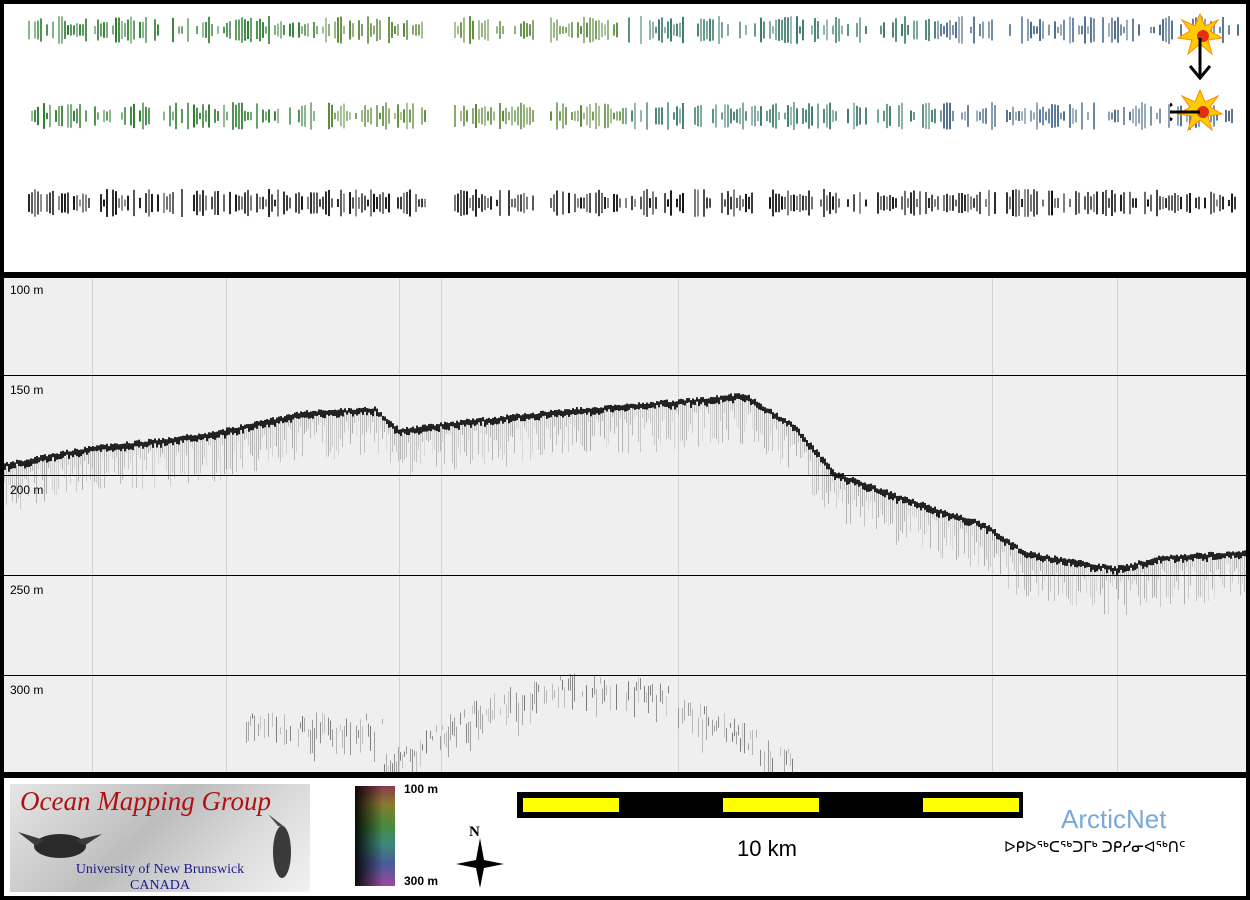 This screenshot has width=1250, height=900. What do you see at coordinates (767, 848) in the screenshot?
I see `scale-label: 10 km` at bounding box center [767, 848].